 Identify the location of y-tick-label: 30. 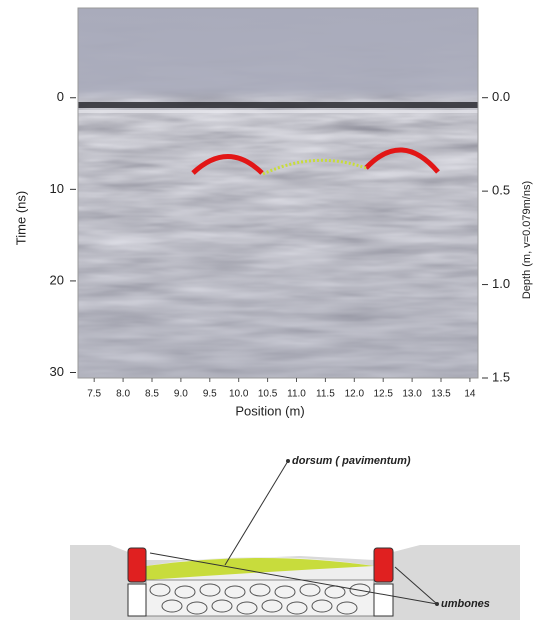
(57, 371).